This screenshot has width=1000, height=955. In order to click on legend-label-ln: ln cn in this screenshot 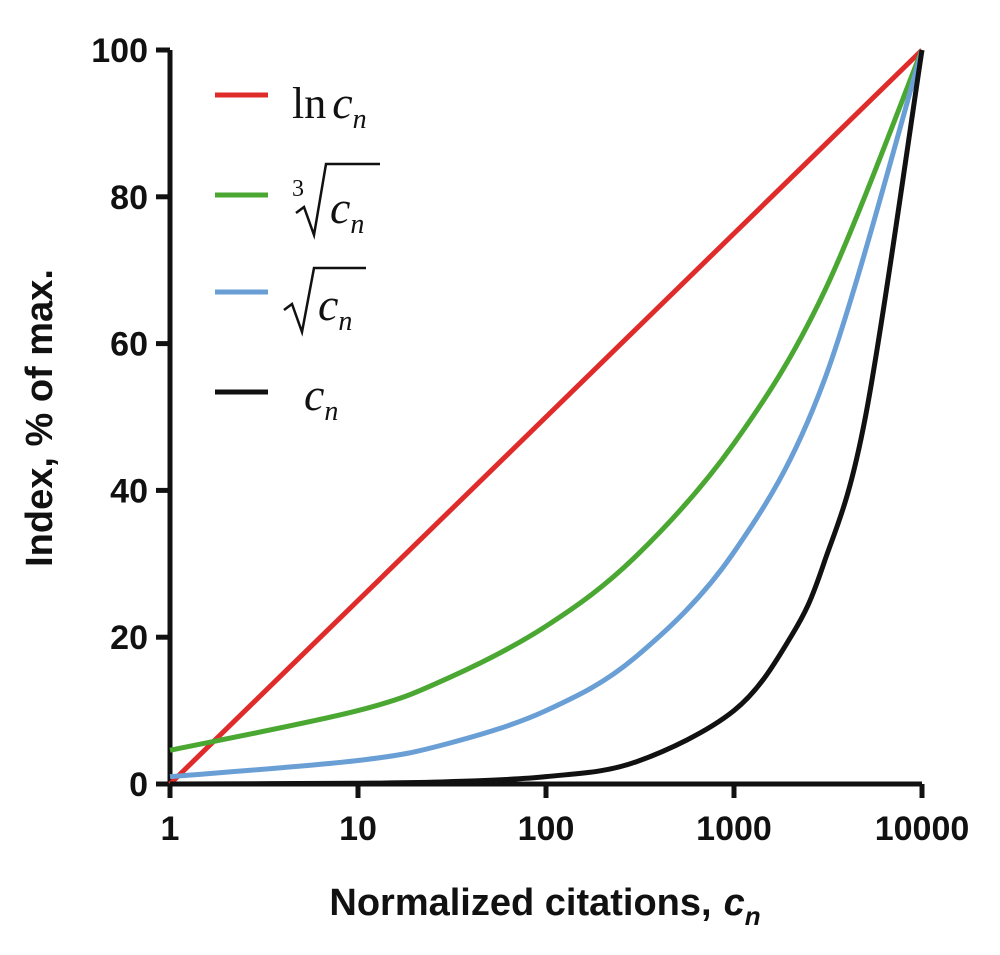, I will do `click(329, 106)`.